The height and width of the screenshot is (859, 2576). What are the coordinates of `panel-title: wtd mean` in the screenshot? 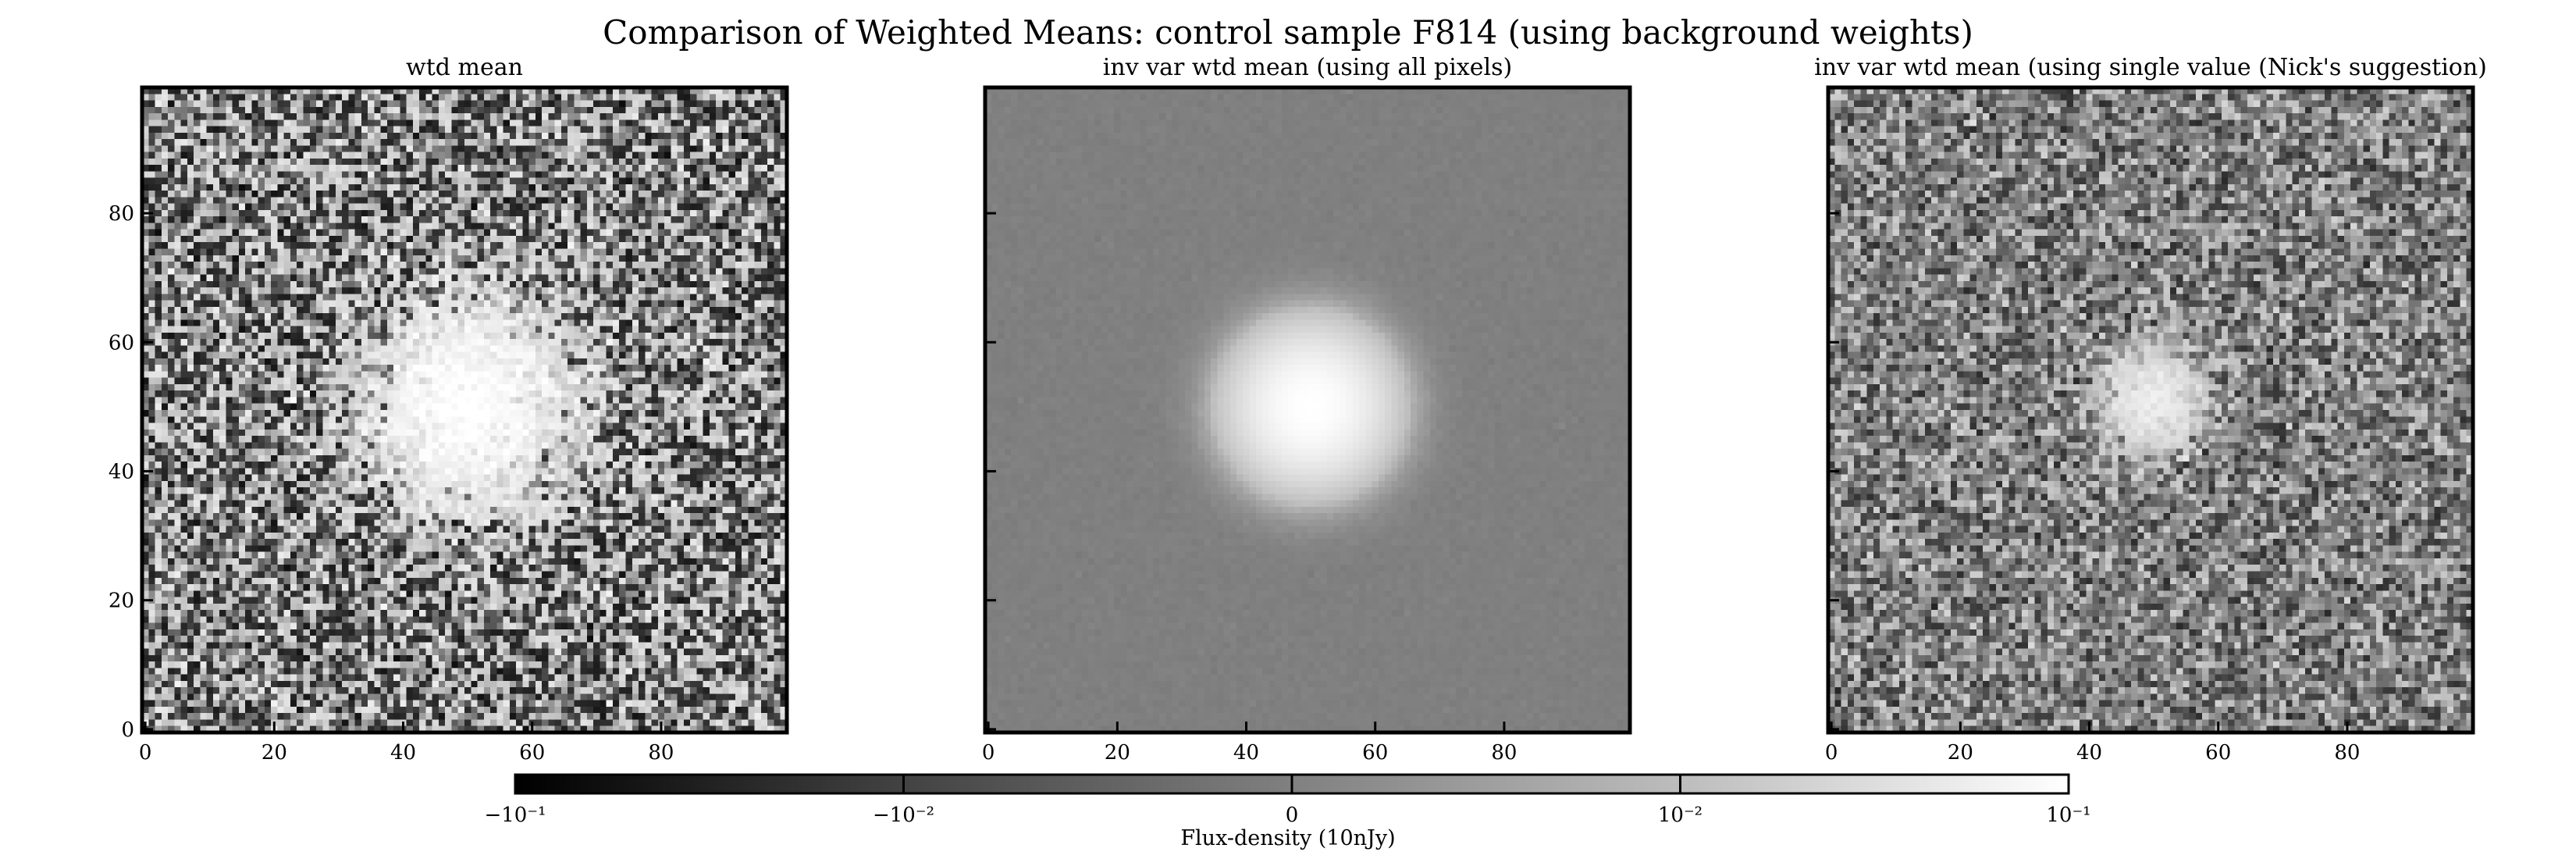 It's located at (464, 67).